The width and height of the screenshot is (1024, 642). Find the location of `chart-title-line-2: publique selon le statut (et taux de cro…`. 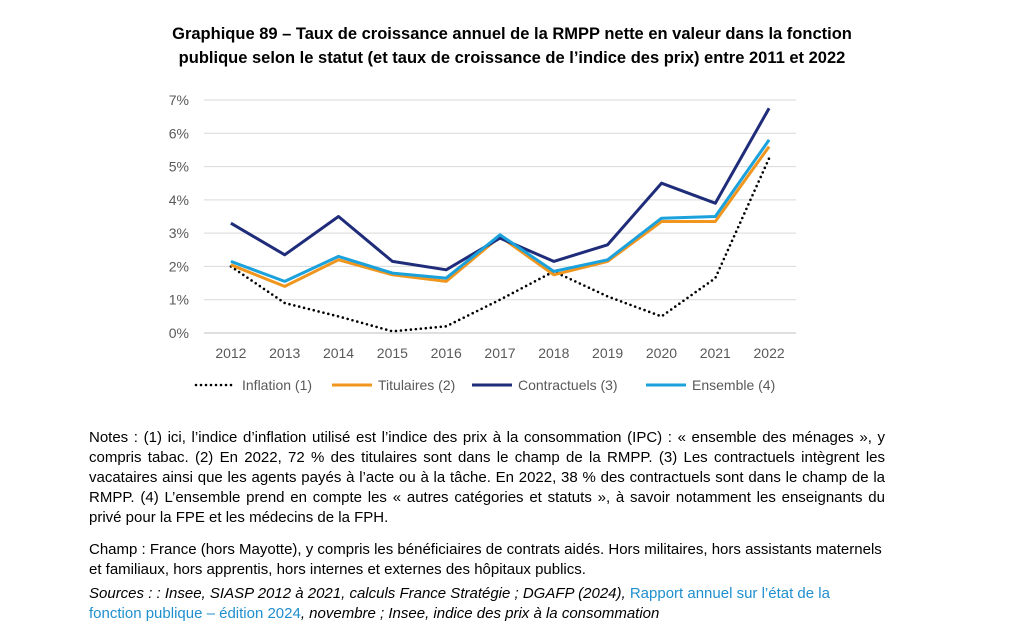

chart-title-line-2: publique selon le statut (et taux de cro… is located at coordinates (512, 58).